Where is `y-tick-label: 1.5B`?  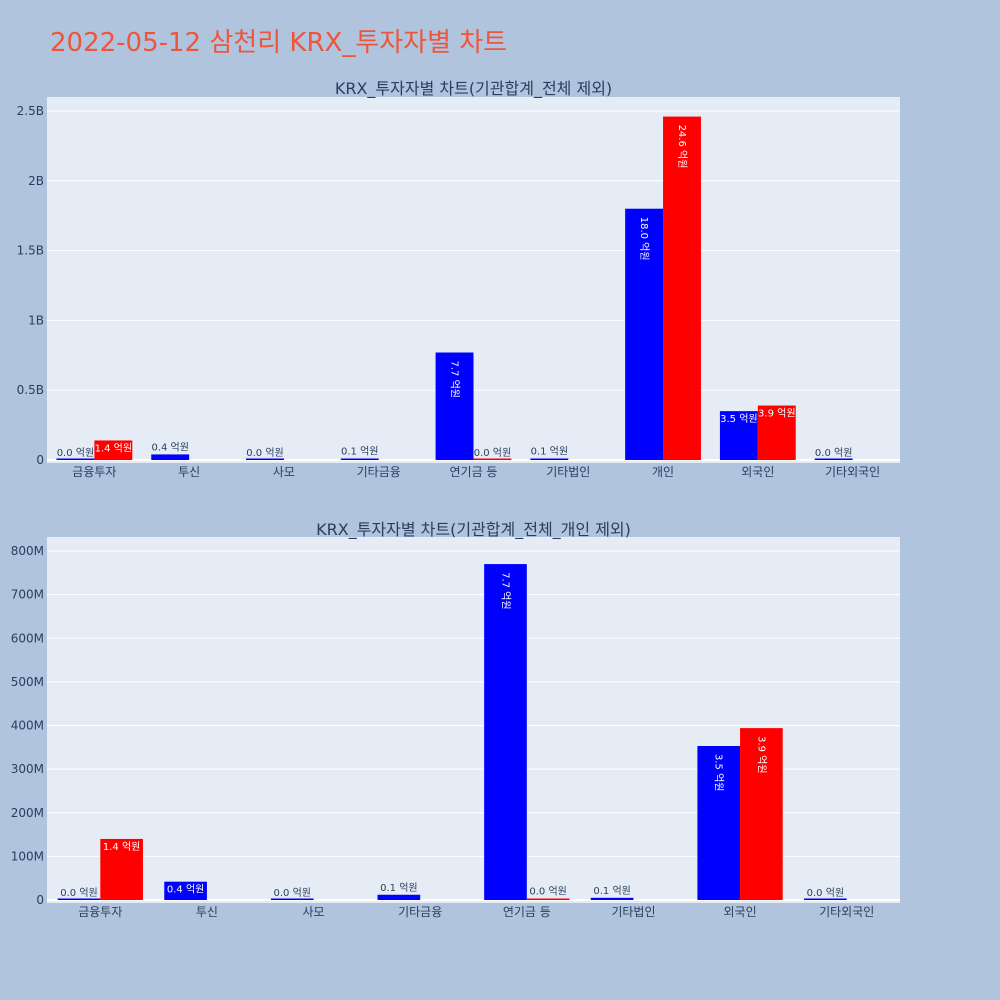 y-tick-label: 1.5B is located at coordinates (30, 251).